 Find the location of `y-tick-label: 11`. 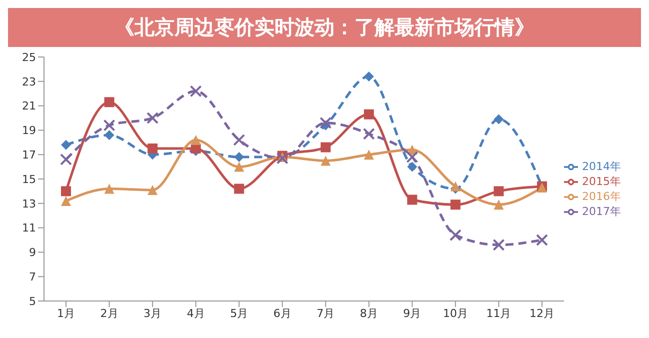

y-tick-label: 11 is located at coordinates (29, 228).